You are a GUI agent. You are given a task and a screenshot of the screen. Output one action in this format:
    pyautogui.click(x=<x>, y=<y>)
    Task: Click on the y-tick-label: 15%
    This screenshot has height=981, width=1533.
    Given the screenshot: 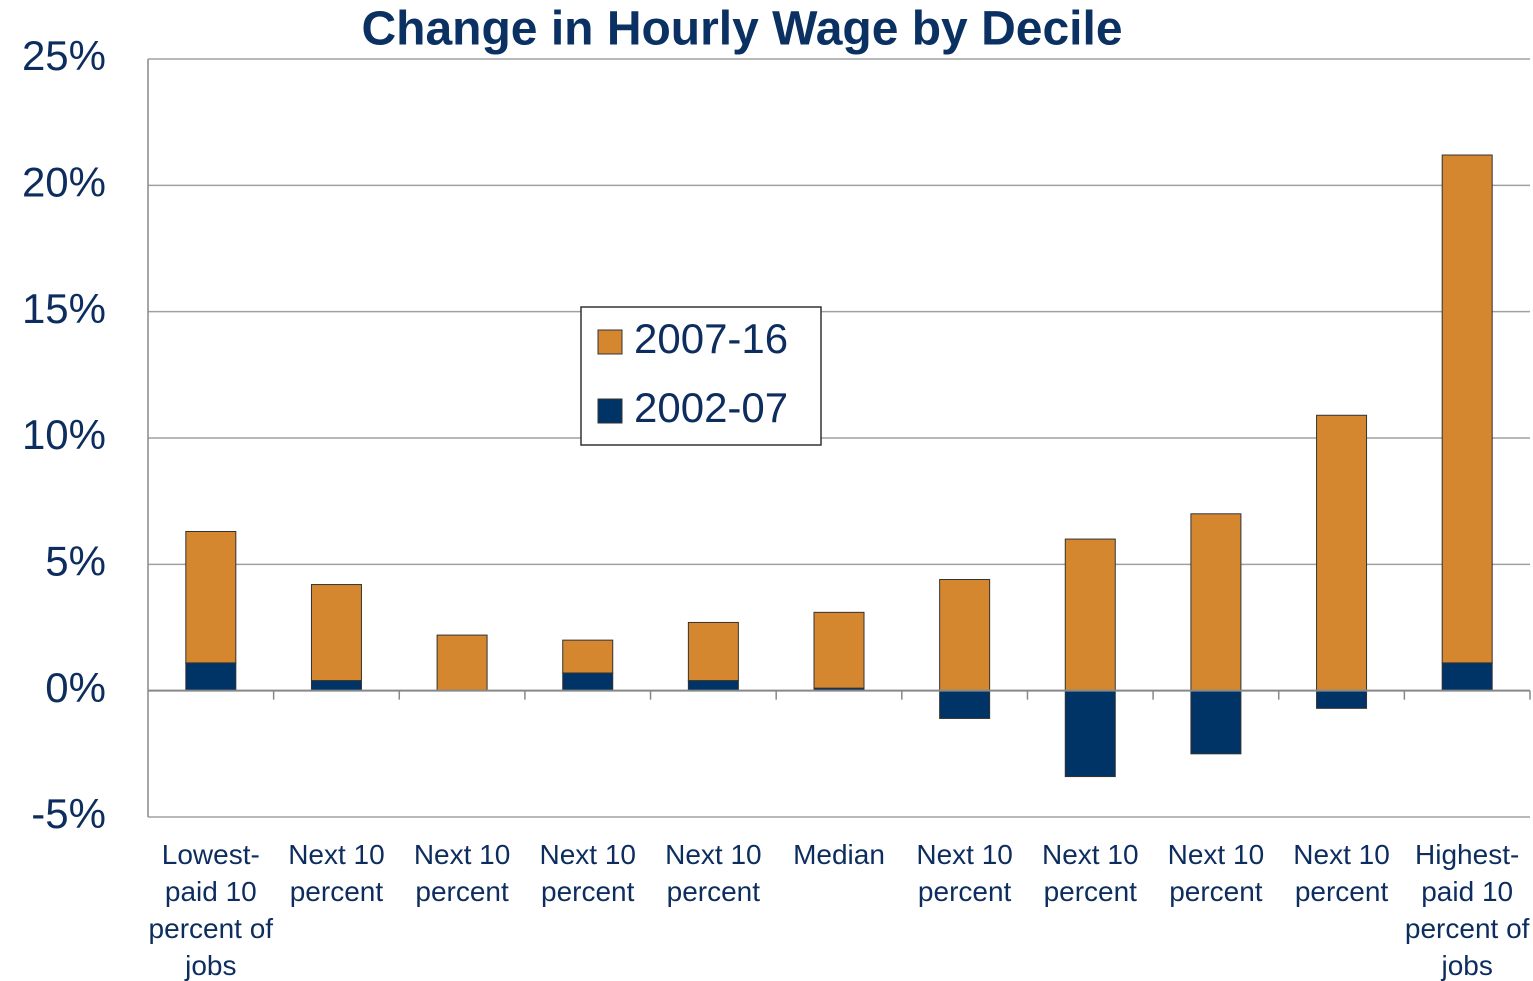 What is the action you would take?
    pyautogui.click(x=64, y=308)
    